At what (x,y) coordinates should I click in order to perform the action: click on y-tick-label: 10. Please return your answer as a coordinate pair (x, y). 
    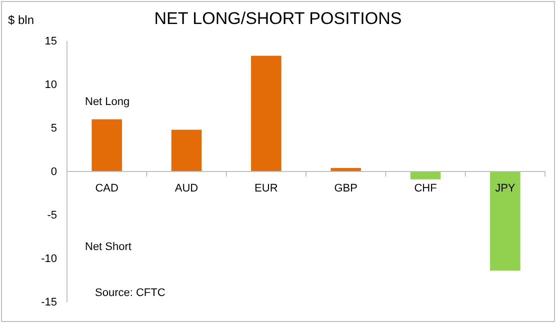
    Looking at the image, I should click on (50, 85).